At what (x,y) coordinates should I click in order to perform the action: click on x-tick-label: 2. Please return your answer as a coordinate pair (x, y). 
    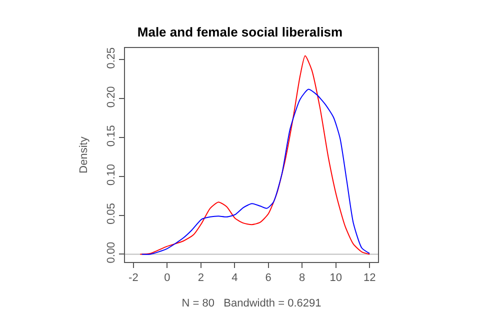
    Looking at the image, I should click on (201, 278).